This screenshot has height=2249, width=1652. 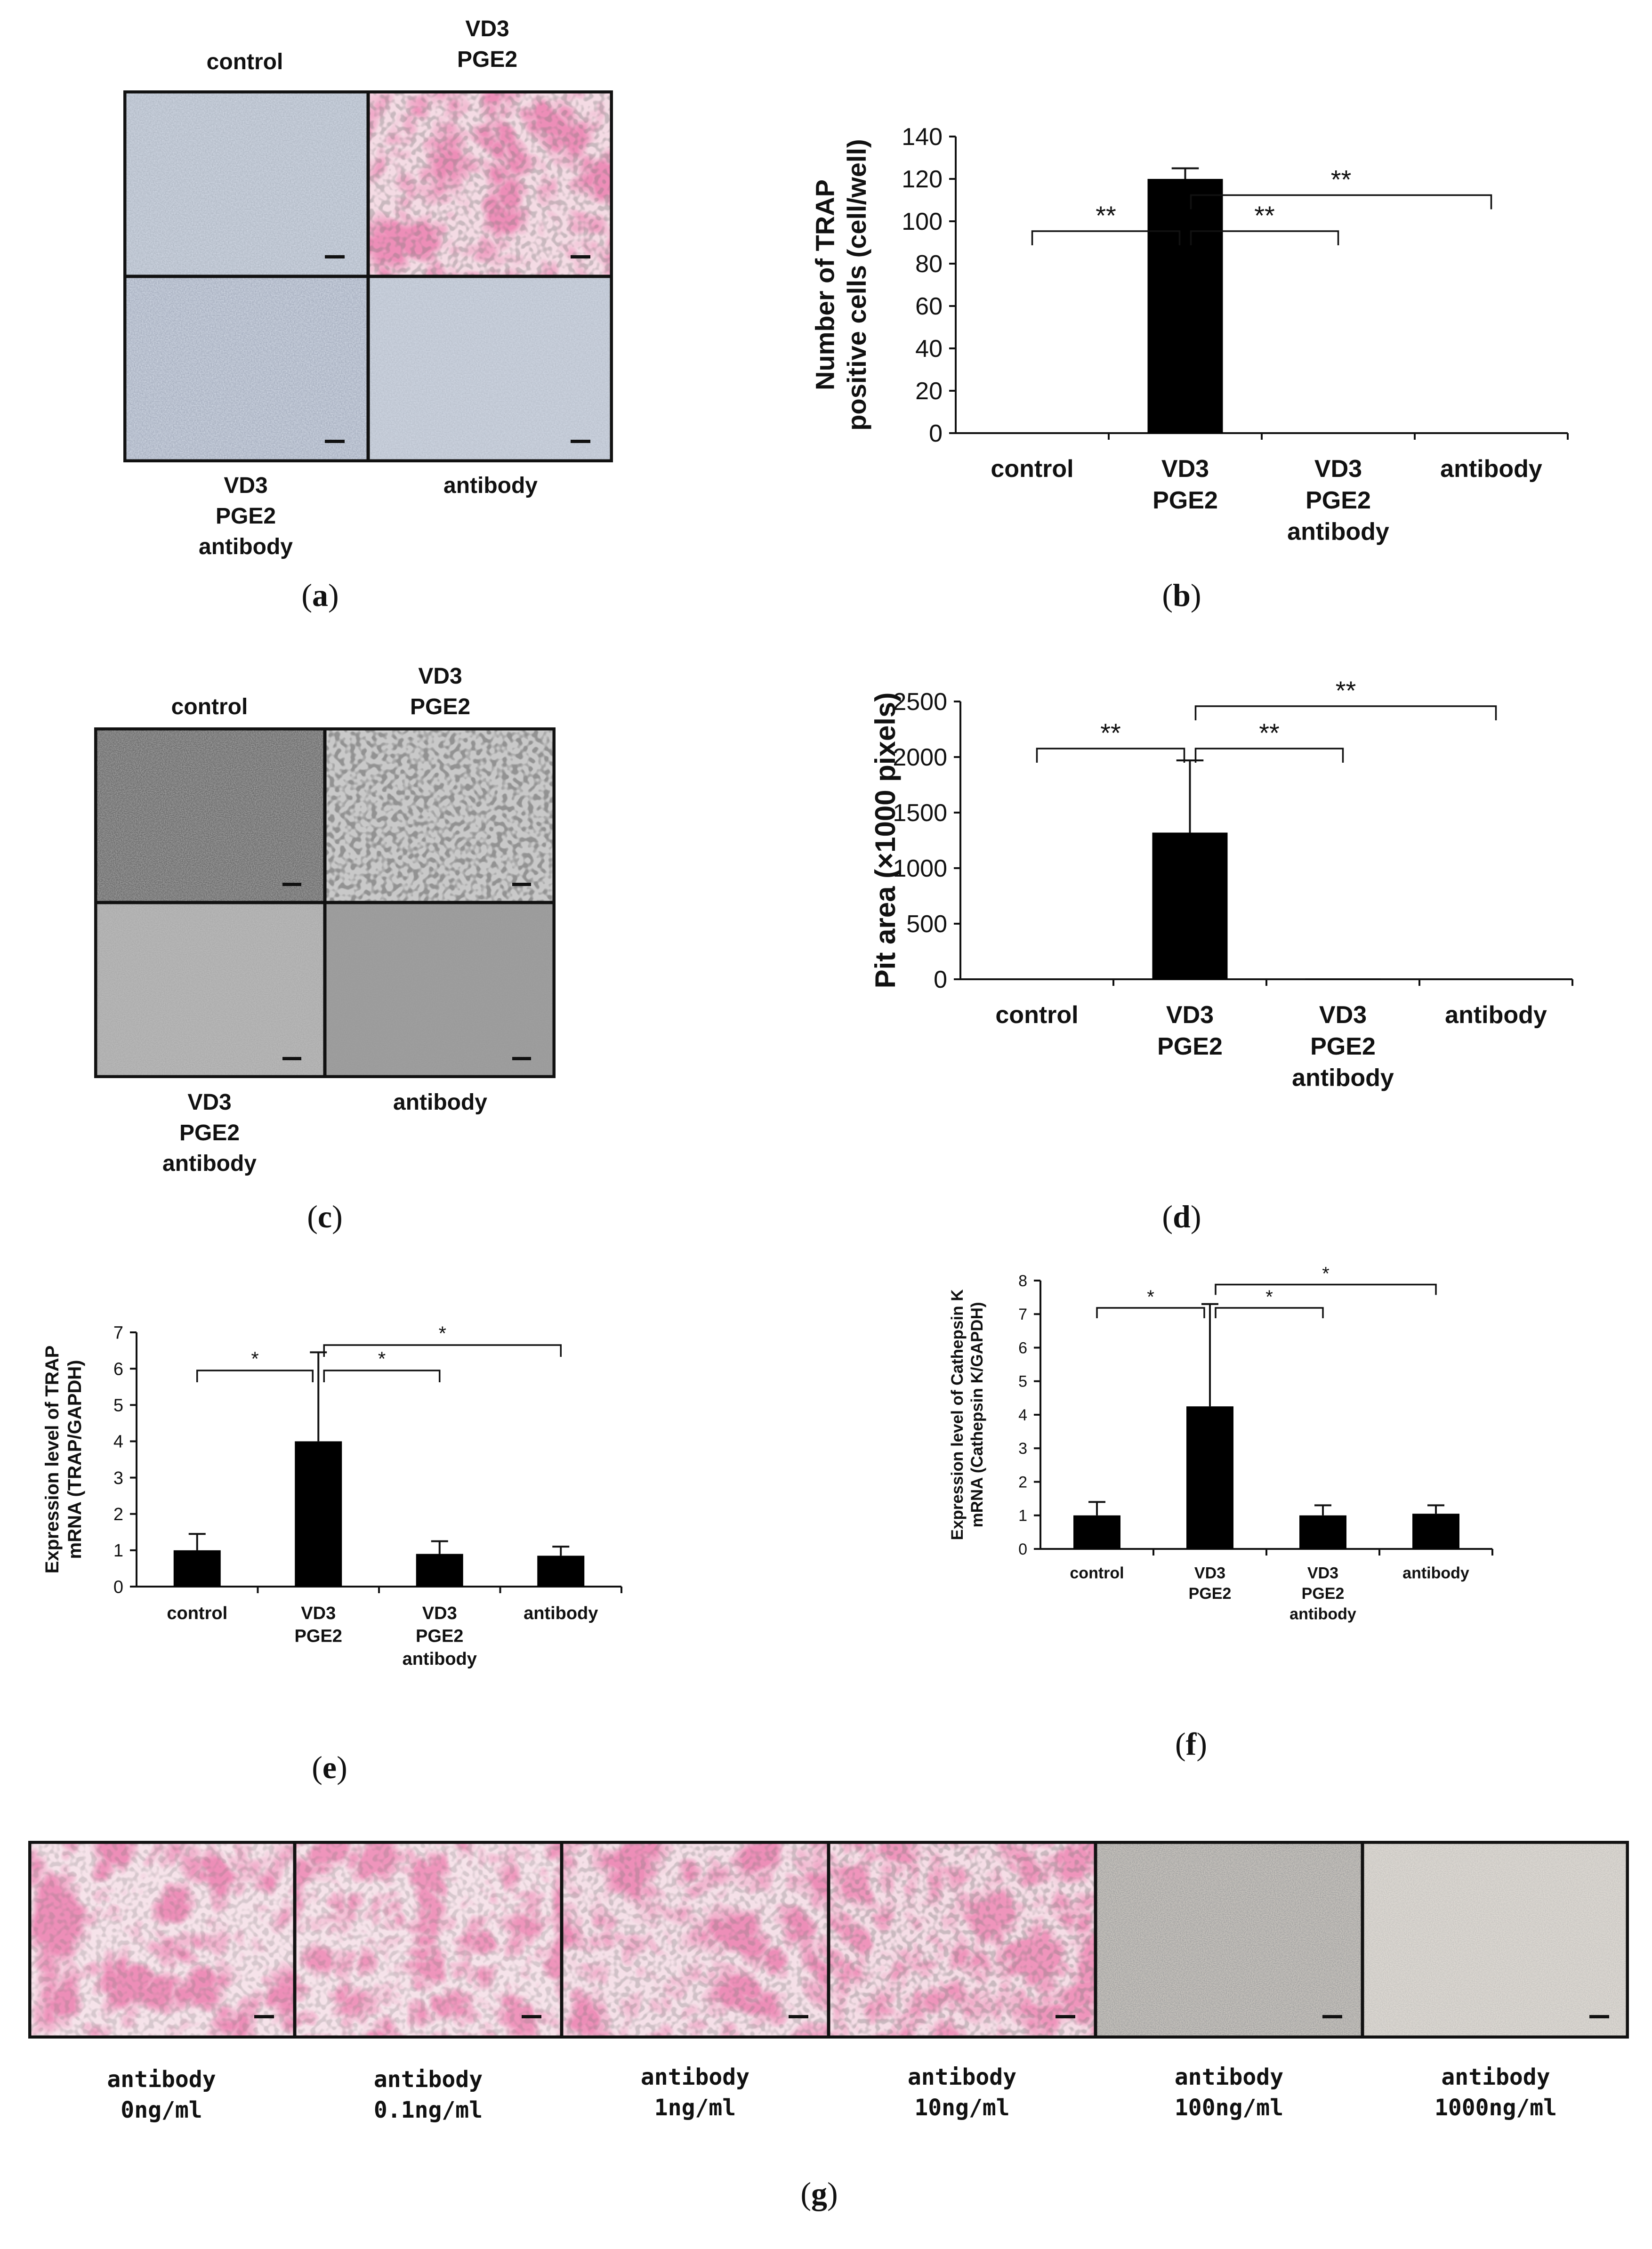 I want to click on y-tick-label: 1000, so click(x=920, y=868).